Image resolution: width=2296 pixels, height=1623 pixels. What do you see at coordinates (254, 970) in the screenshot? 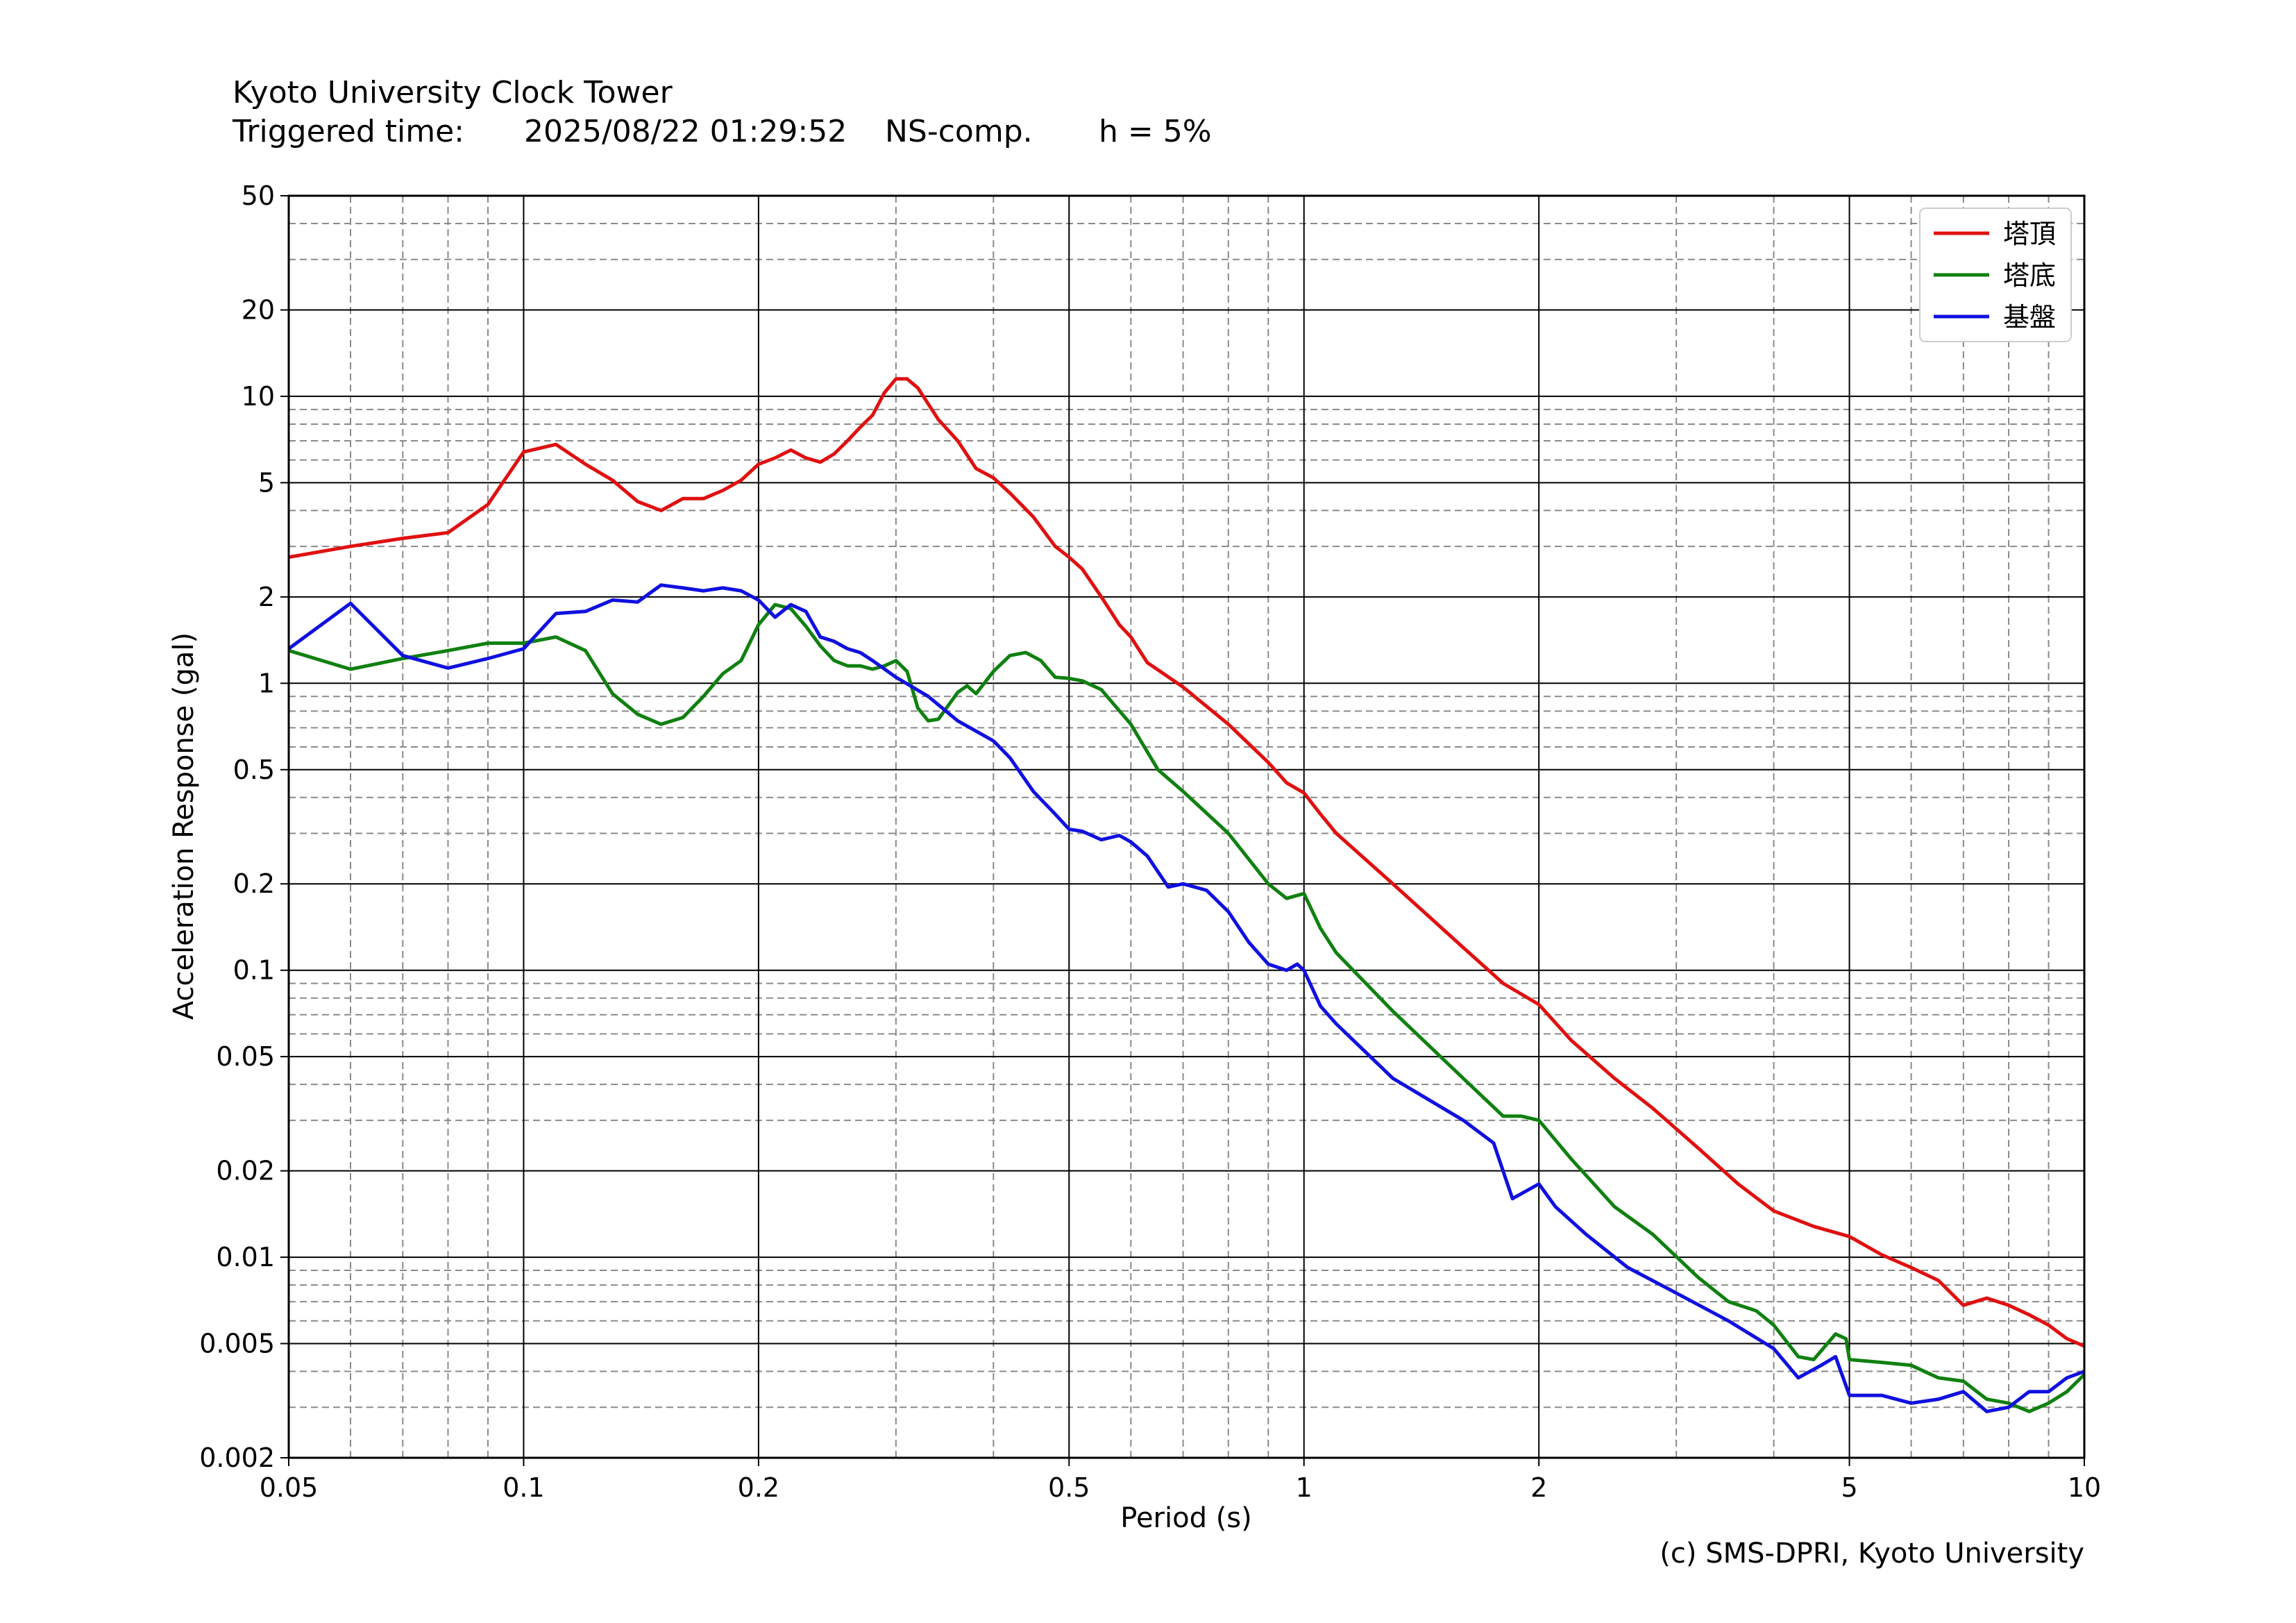
I see `y-tick-label: 0.1` at bounding box center [254, 970].